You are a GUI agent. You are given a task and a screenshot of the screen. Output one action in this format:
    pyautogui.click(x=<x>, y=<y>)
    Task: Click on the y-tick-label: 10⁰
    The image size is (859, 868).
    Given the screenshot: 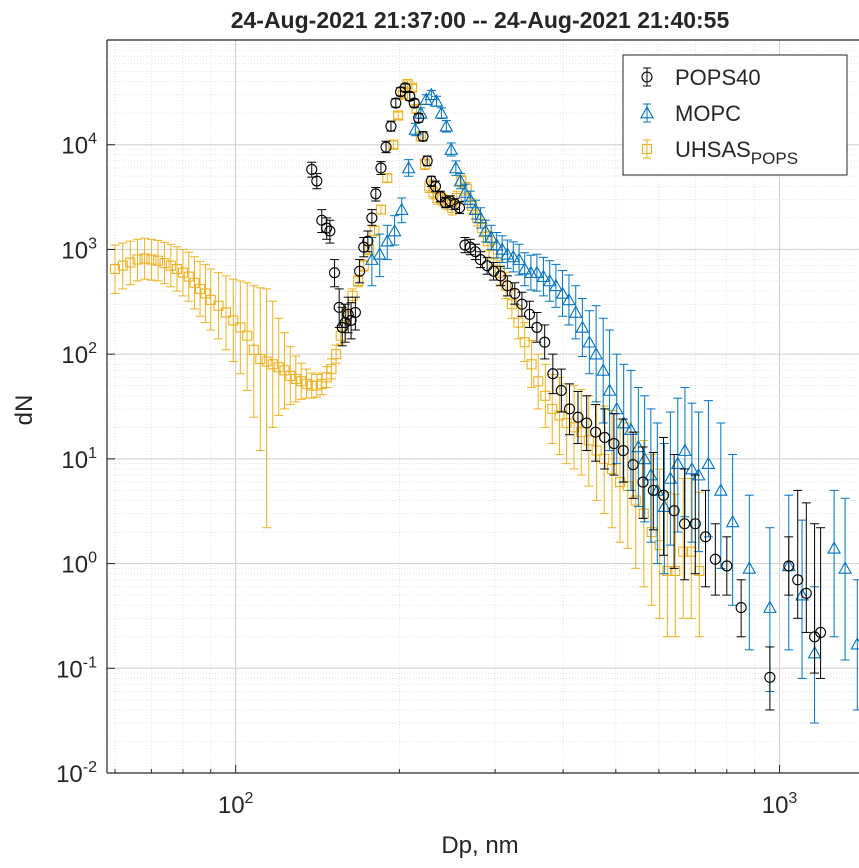 What is the action you would take?
    pyautogui.click(x=79, y=564)
    